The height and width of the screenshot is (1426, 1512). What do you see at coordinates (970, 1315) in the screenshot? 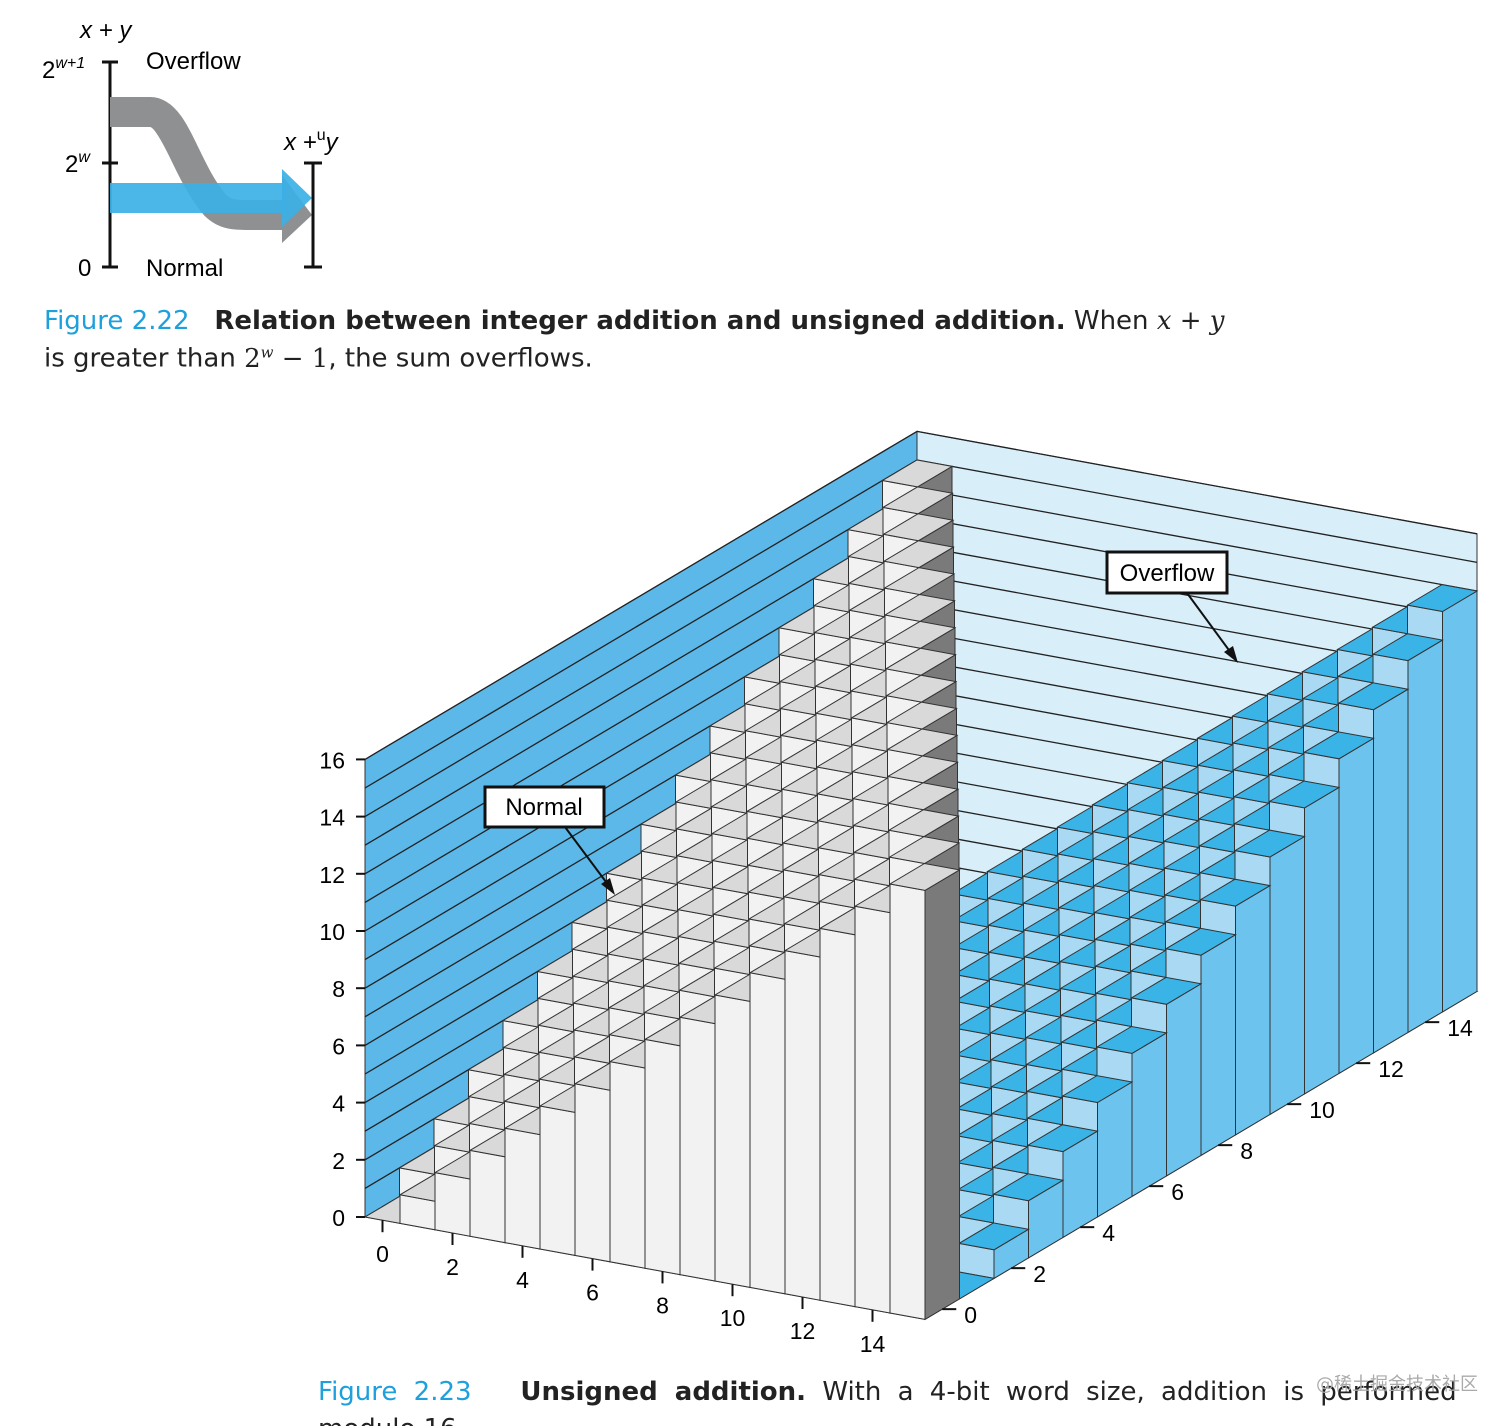
I see `y-tick-label: 0` at bounding box center [970, 1315].